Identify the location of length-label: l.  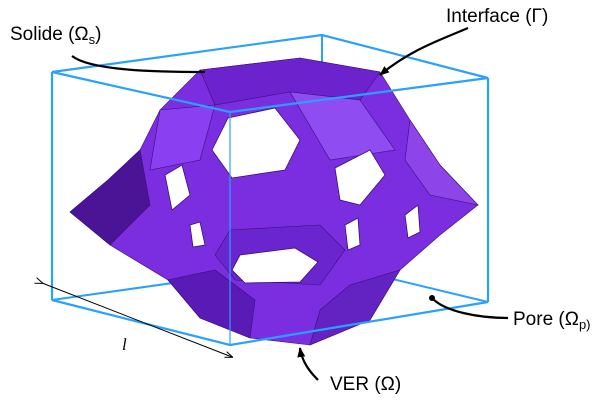
(124, 344).